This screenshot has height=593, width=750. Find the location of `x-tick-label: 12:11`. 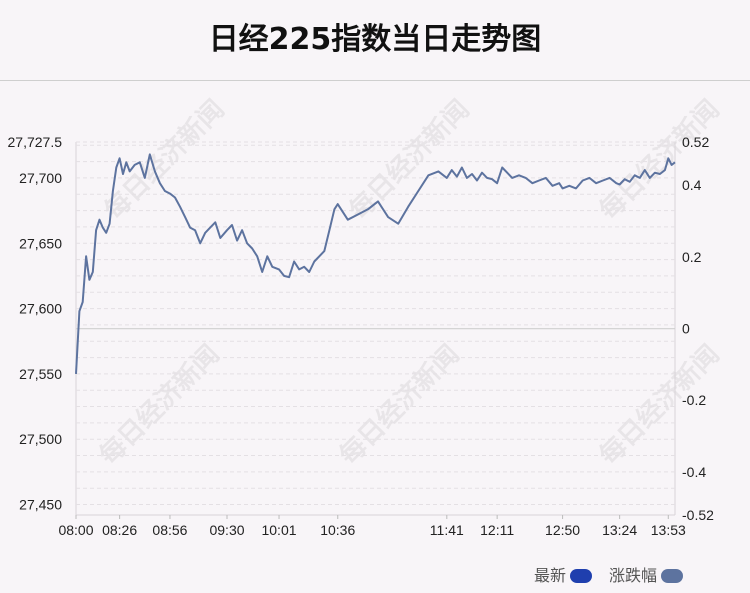

x-tick-label: 12:11 is located at coordinates (497, 530).